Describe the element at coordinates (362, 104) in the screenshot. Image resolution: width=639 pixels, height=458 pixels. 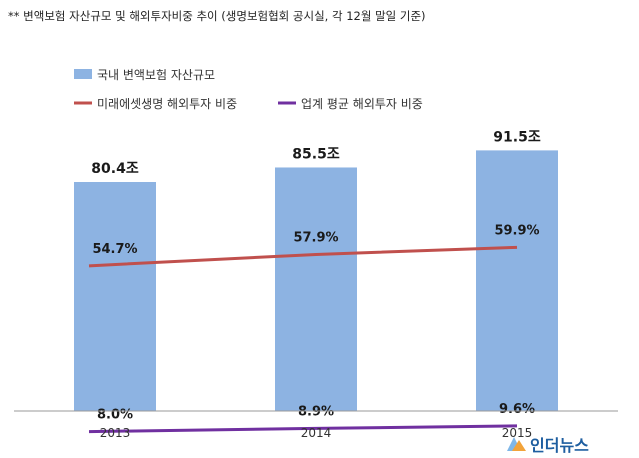
I see `legend-label-industry: 업계 평균 해외투자 비중` at that location.